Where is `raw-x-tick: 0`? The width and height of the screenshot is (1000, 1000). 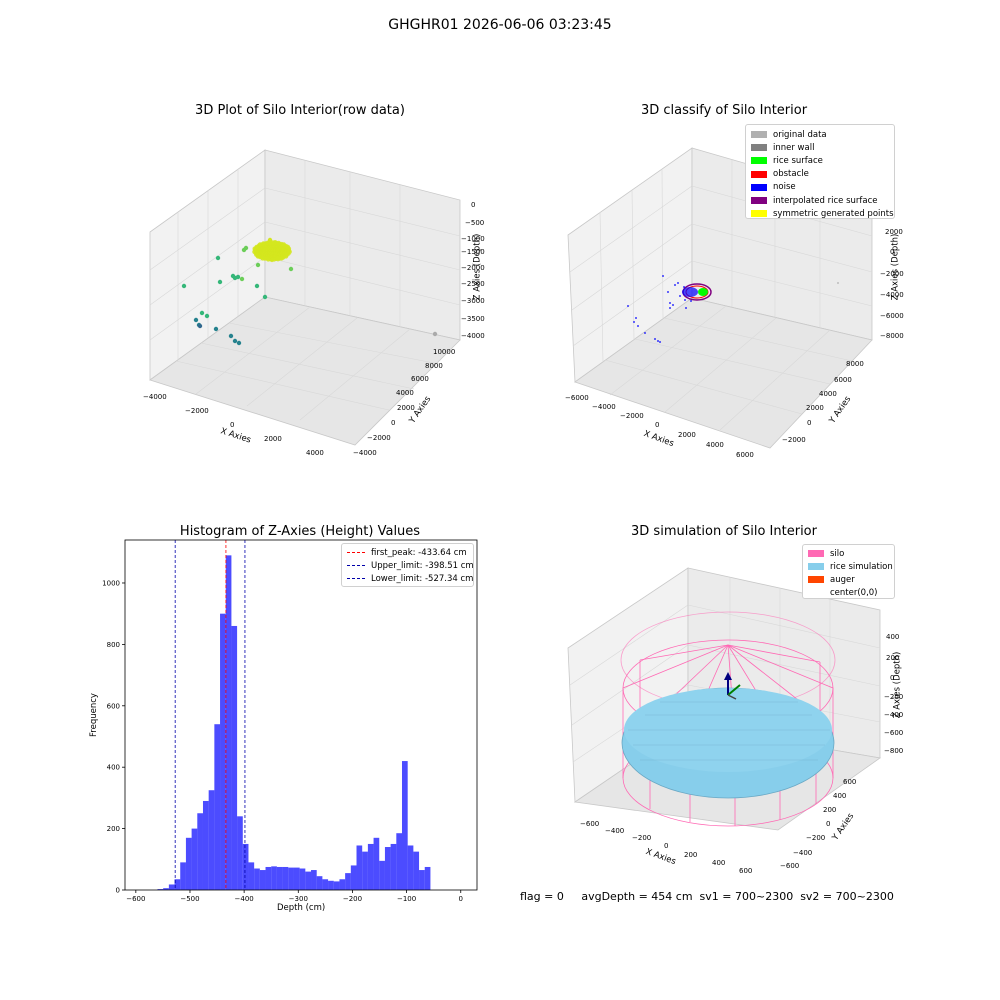 raw-x-tick: 0 is located at coordinates (232, 425).